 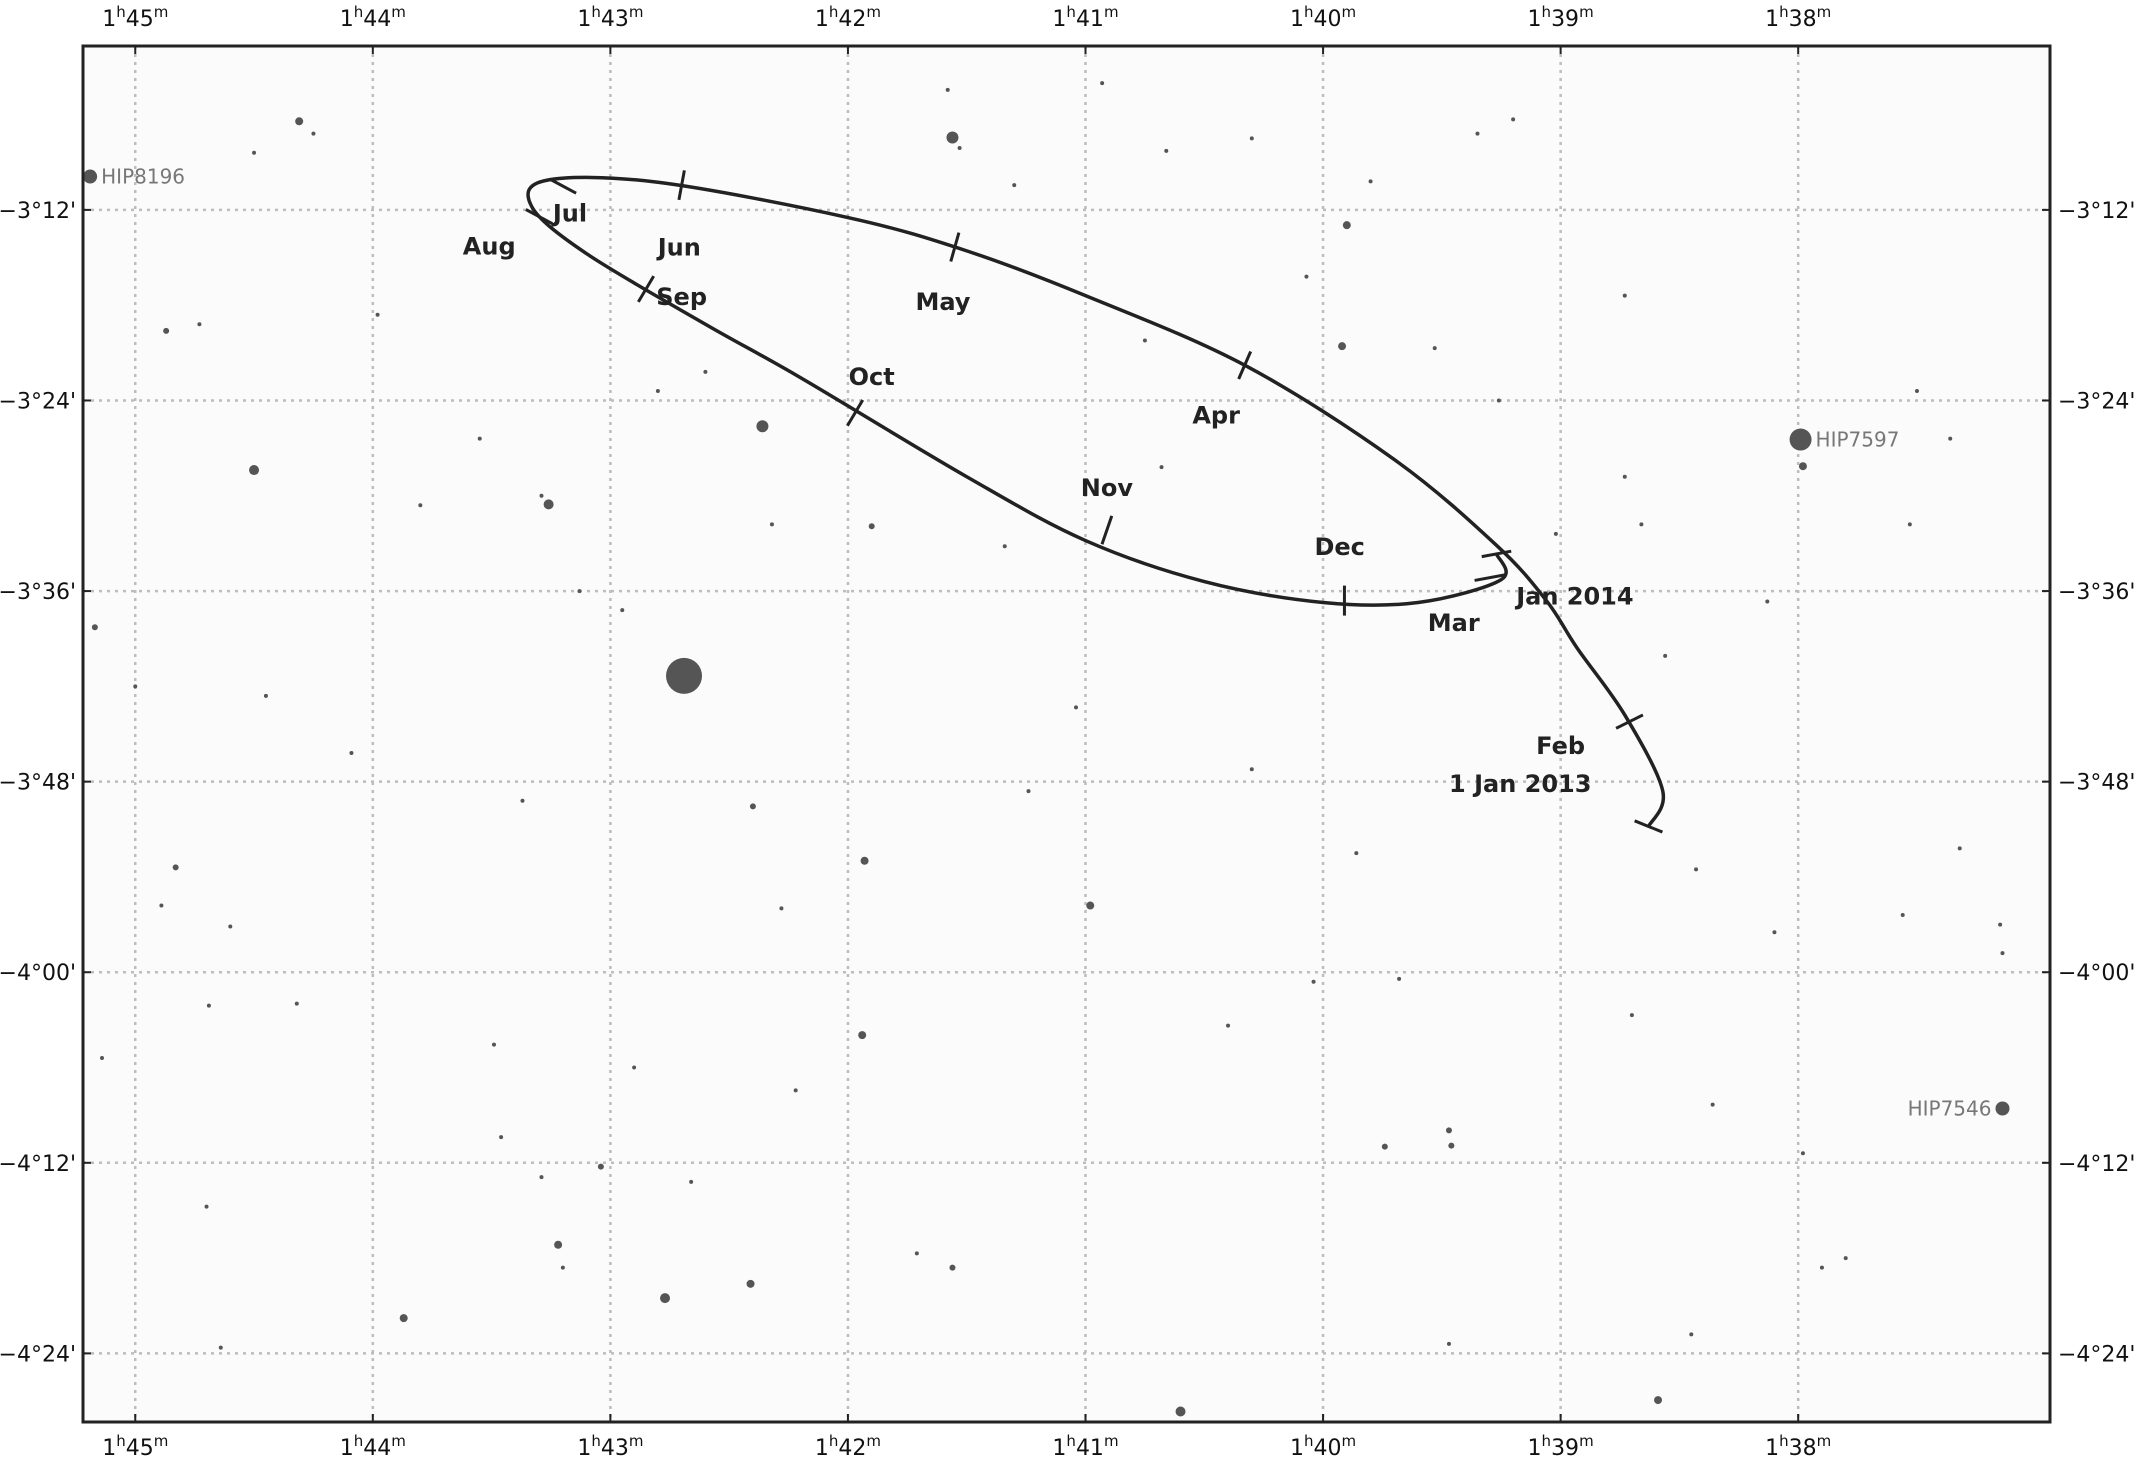 I want to click on ra-tick-label-bottom: 1h39m, so click(x=1561, y=1446).